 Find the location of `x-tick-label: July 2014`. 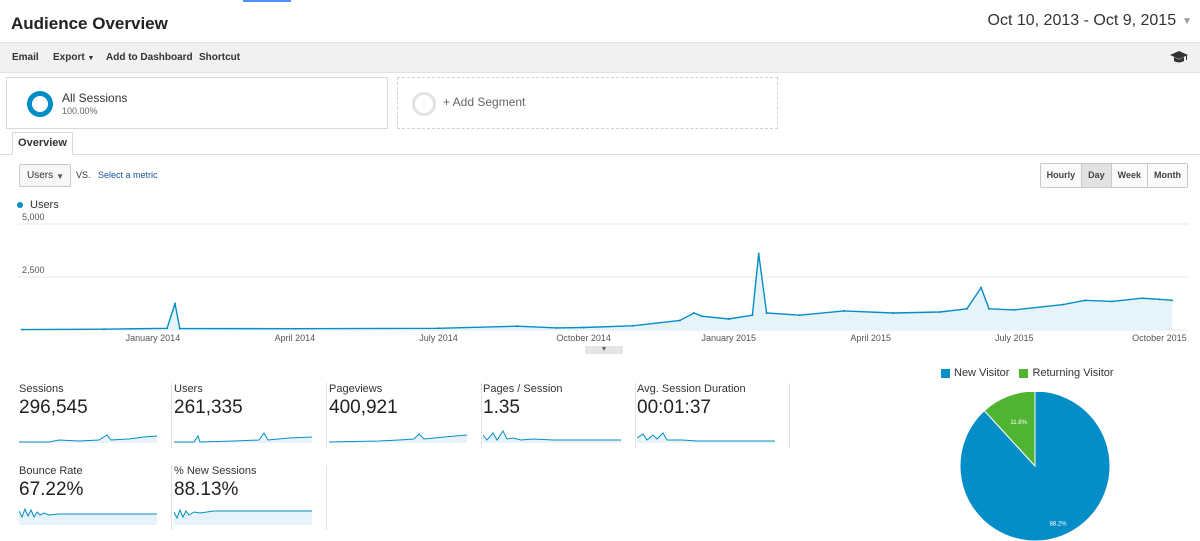

x-tick-label: July 2014 is located at coordinates (438, 338).